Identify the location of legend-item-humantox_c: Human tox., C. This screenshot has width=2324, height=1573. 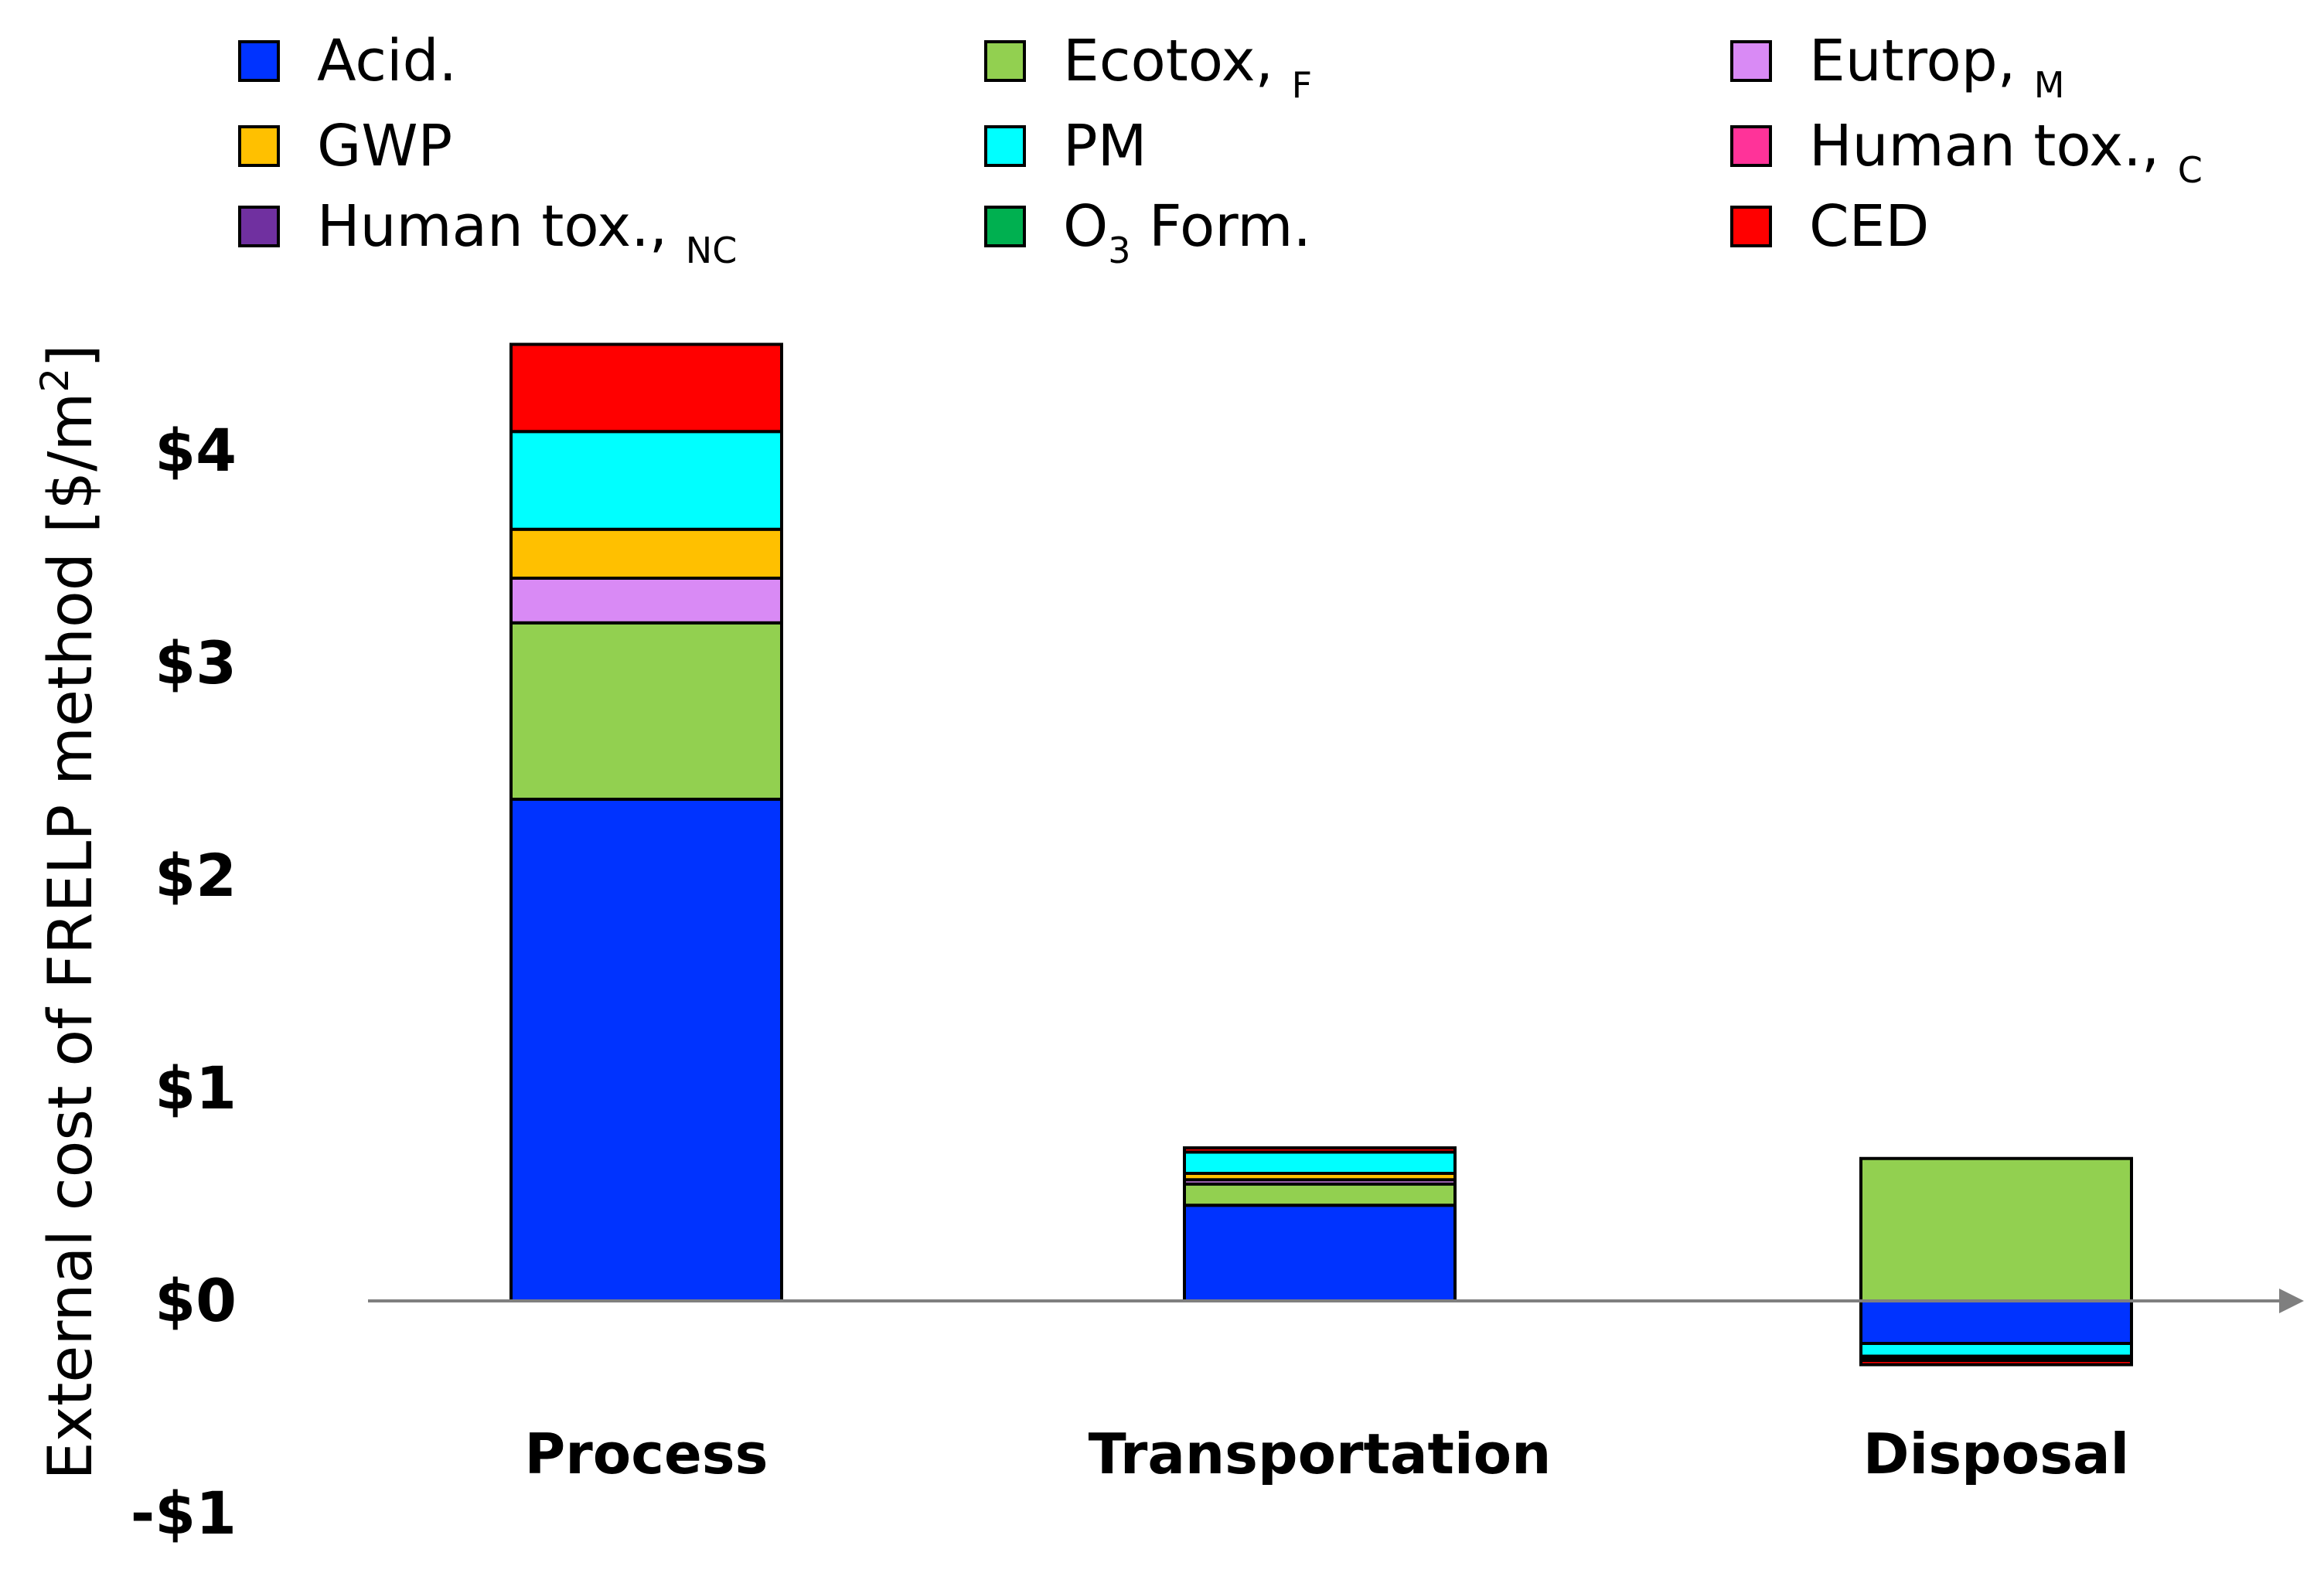
(1966, 152).